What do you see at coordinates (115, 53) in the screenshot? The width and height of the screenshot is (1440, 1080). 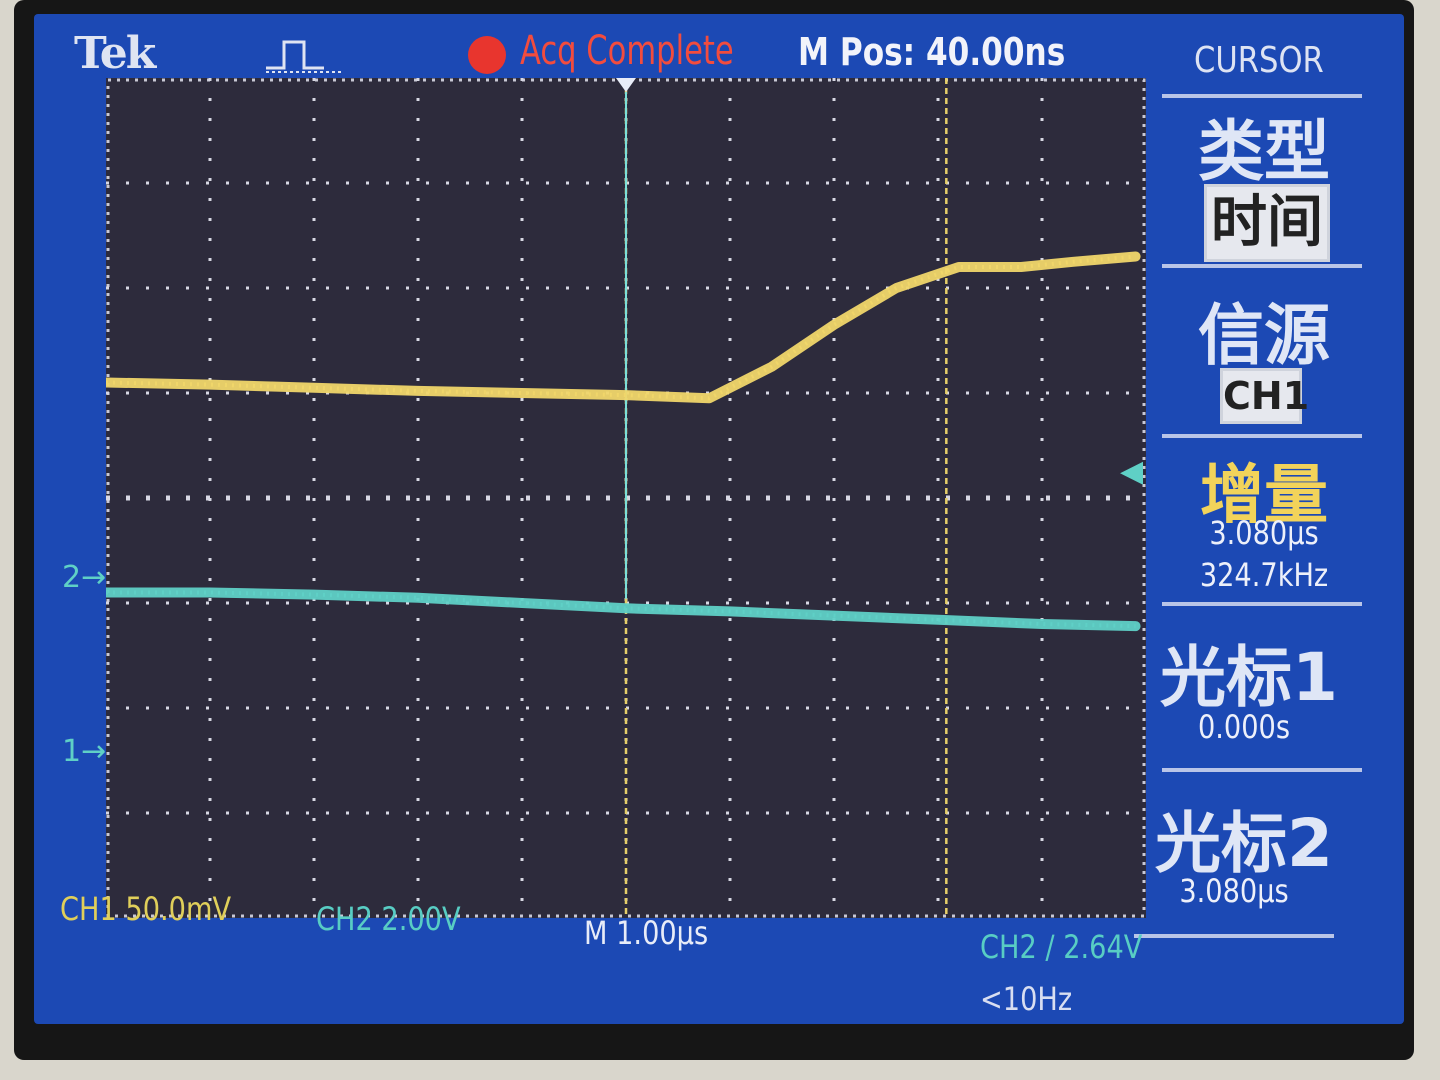 I see `brand-logo: Tek` at bounding box center [115, 53].